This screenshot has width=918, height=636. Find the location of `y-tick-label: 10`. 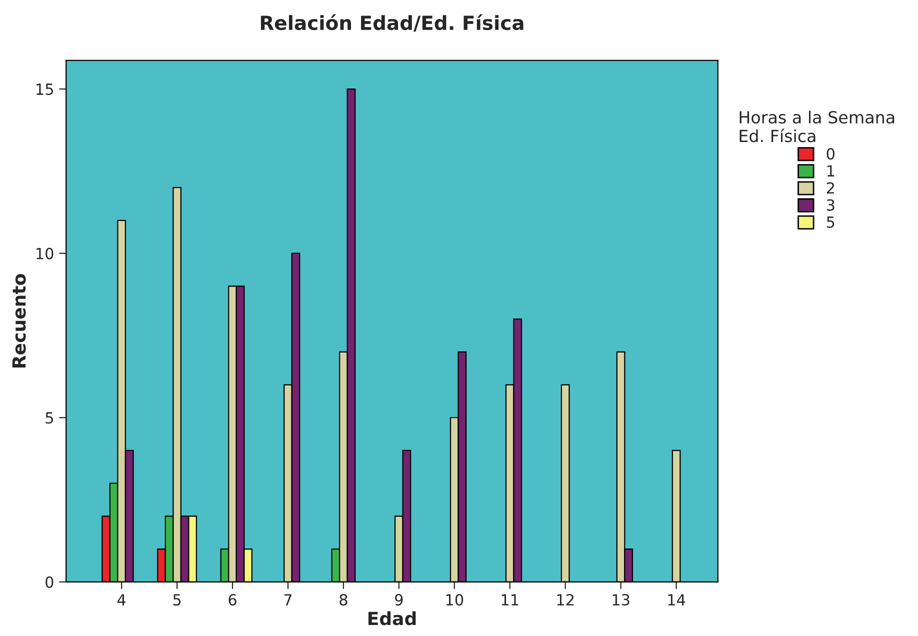

y-tick-label: 10 is located at coordinates (45, 254).